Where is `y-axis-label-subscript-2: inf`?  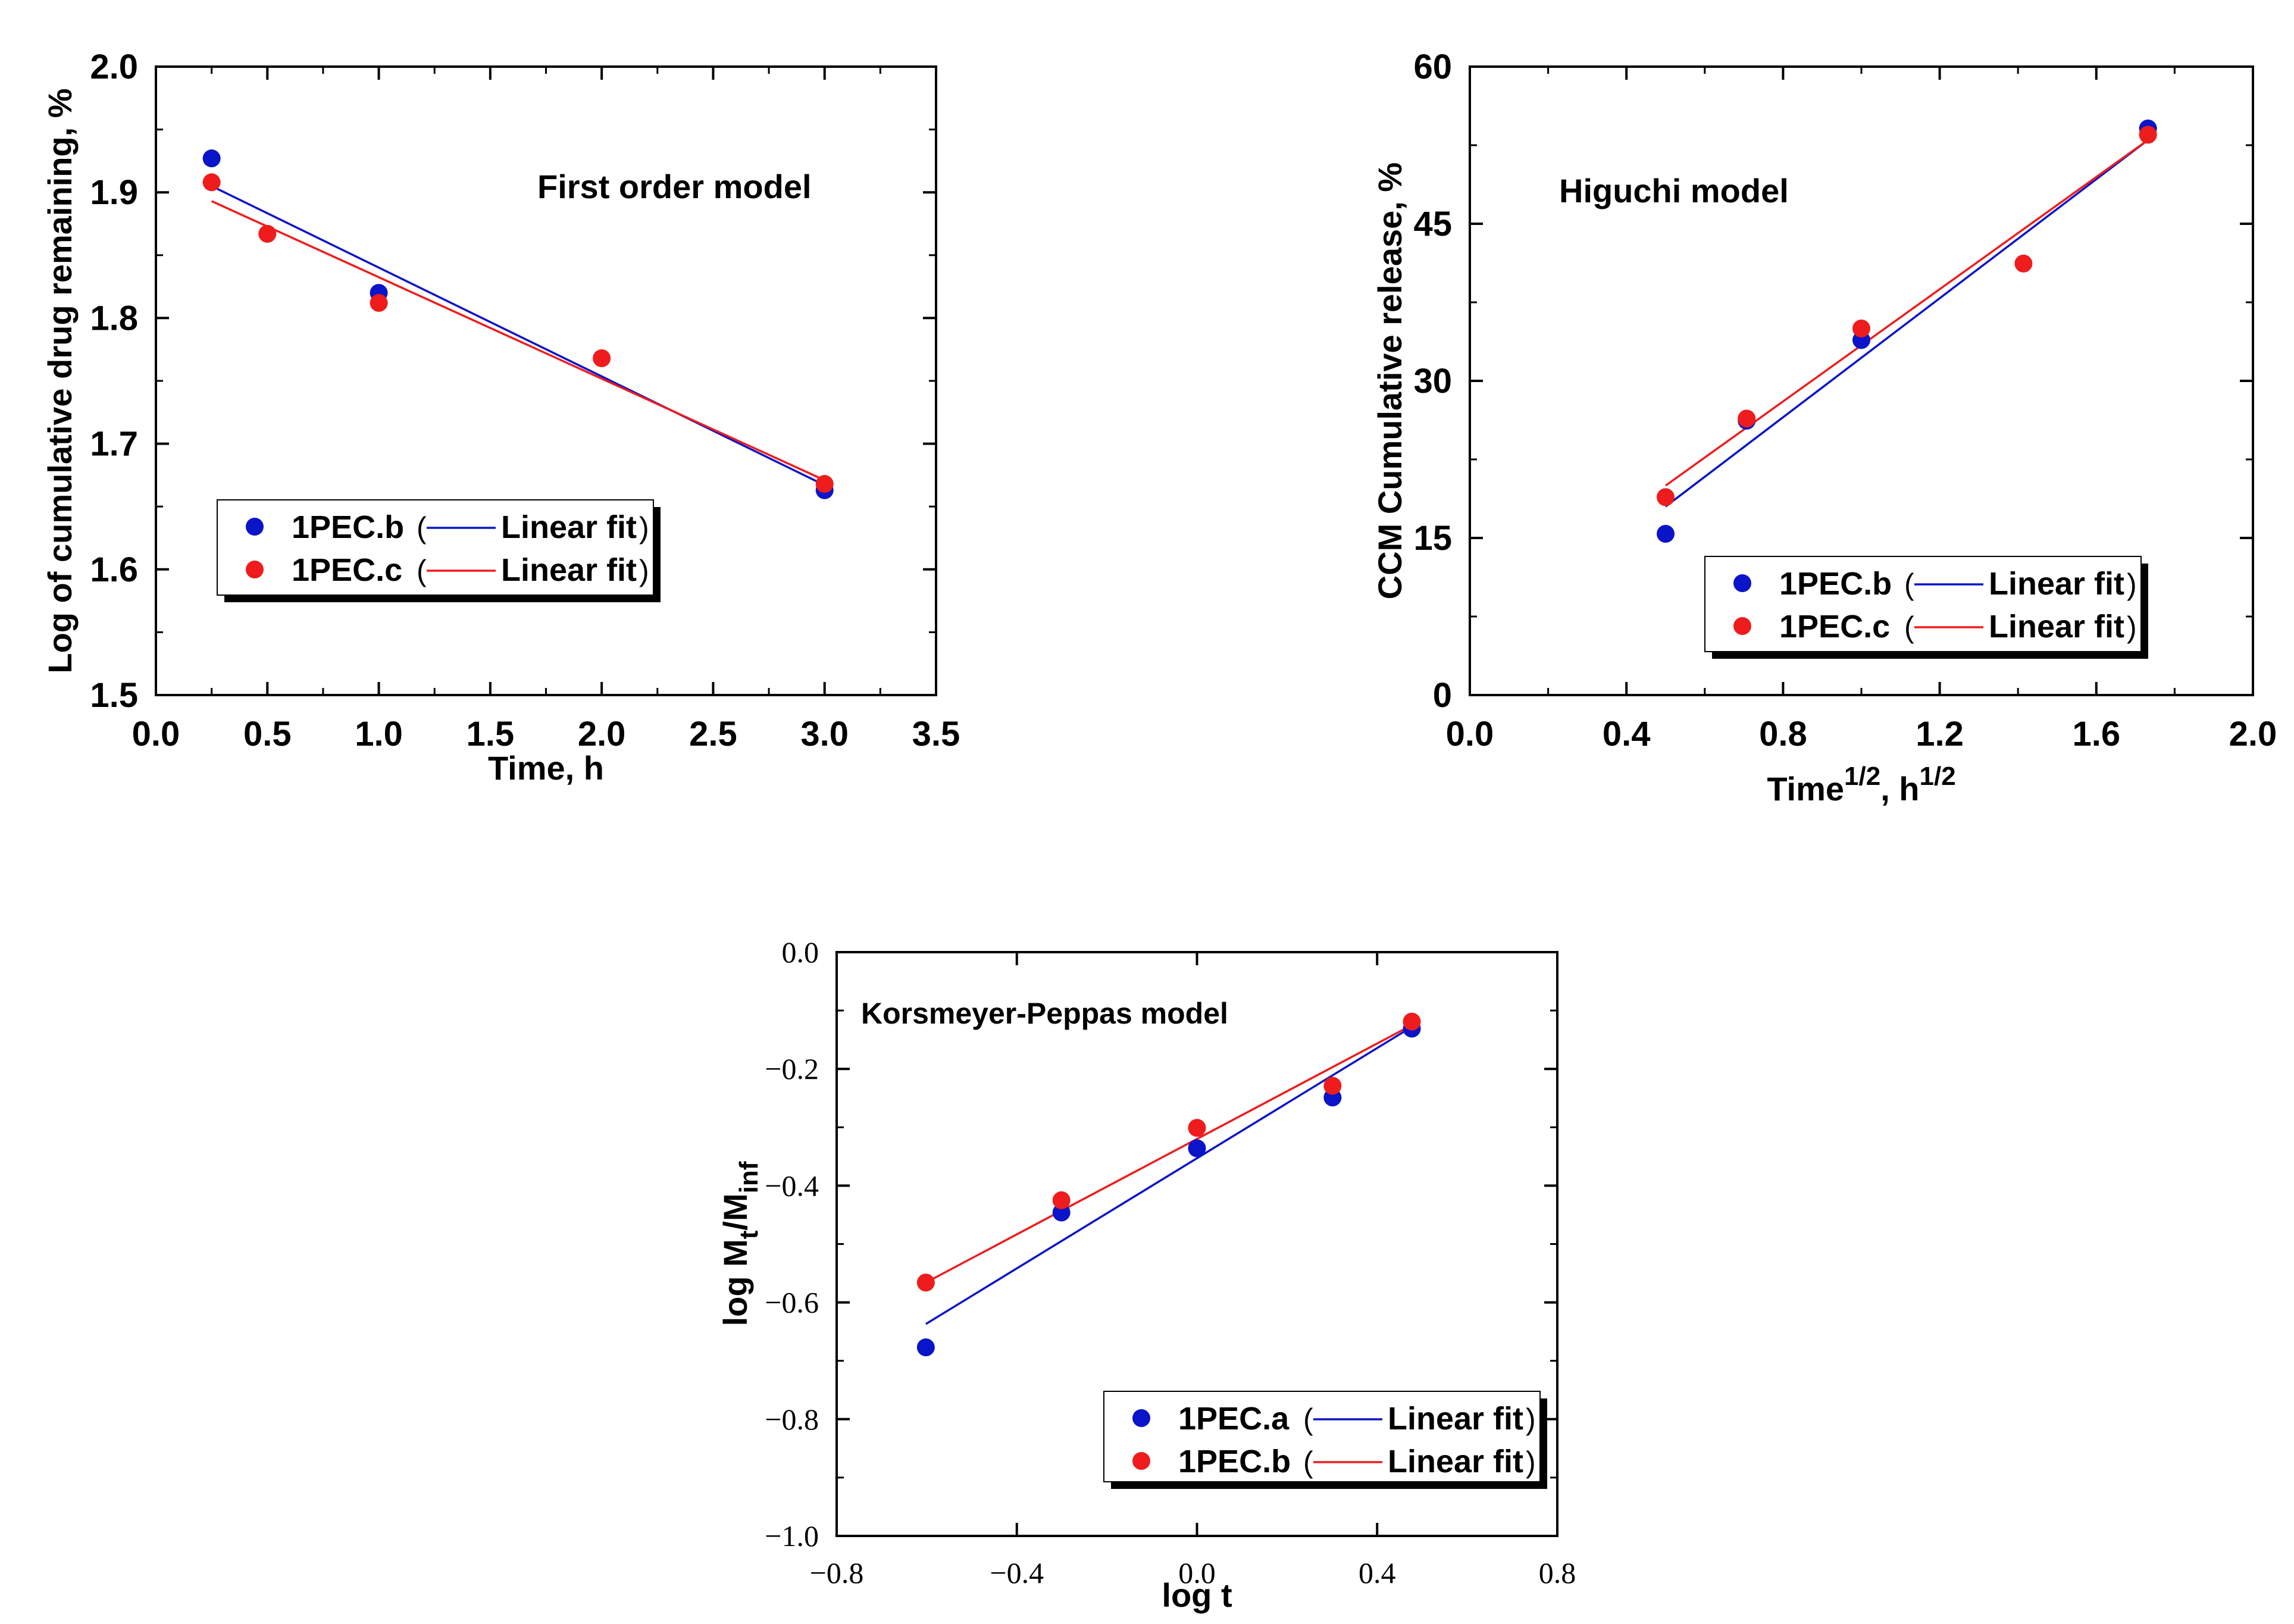
y-axis-label-subscript-2: inf is located at coordinates (748, 1177).